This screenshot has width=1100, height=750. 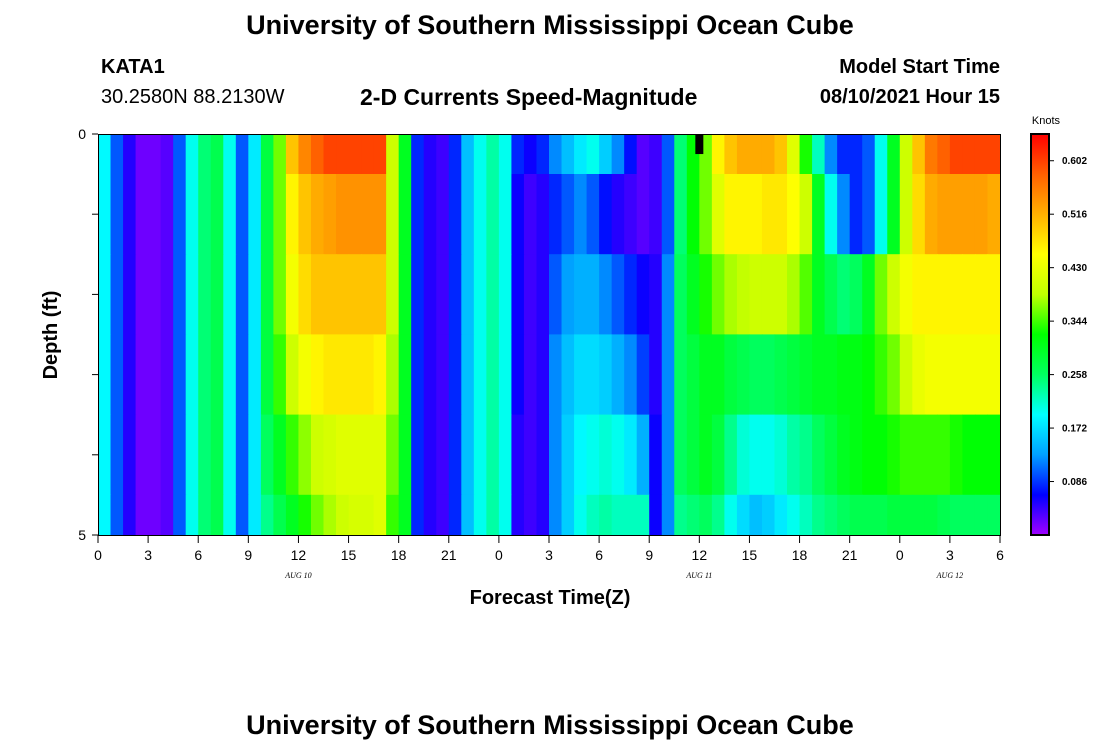 I want to click on x-axis-label: Forecast Time(Z), so click(x=550, y=598).